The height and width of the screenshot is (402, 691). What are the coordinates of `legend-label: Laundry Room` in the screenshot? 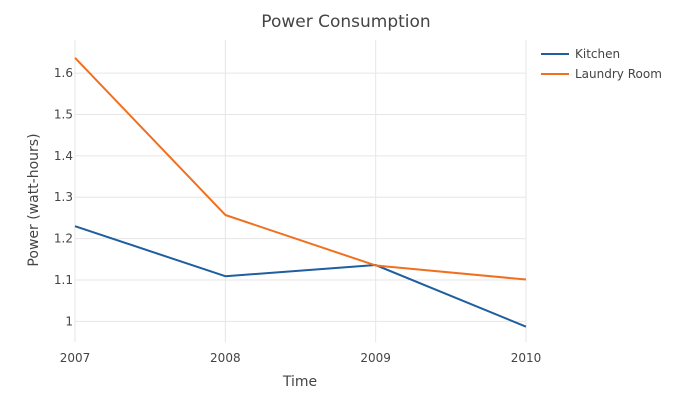 It's located at (618, 74).